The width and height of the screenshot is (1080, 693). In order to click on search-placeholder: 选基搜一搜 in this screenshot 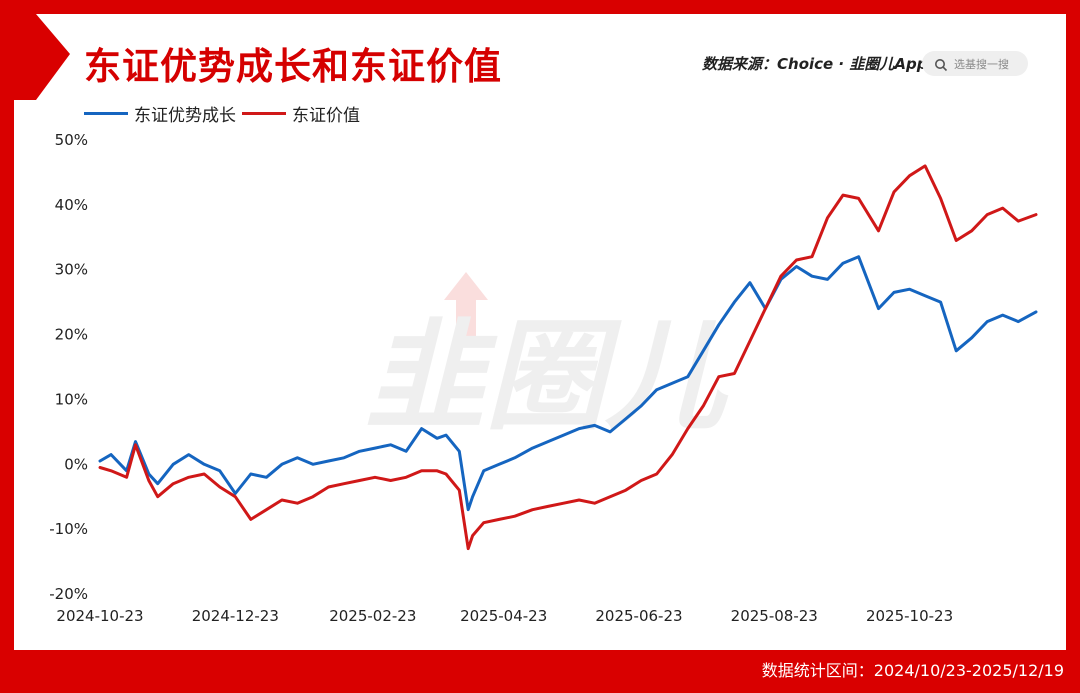, I will do `click(981, 64)`.